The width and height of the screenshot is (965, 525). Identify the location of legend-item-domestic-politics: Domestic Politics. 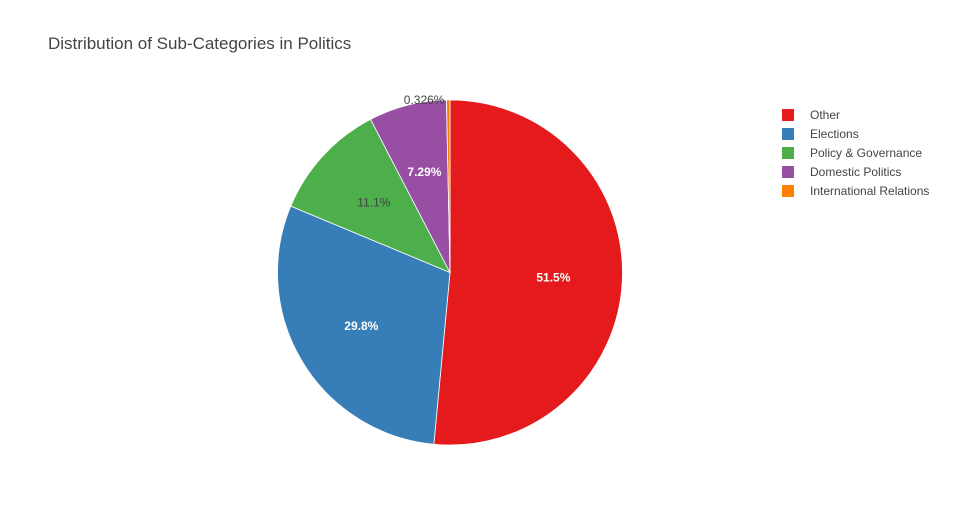
(855, 171).